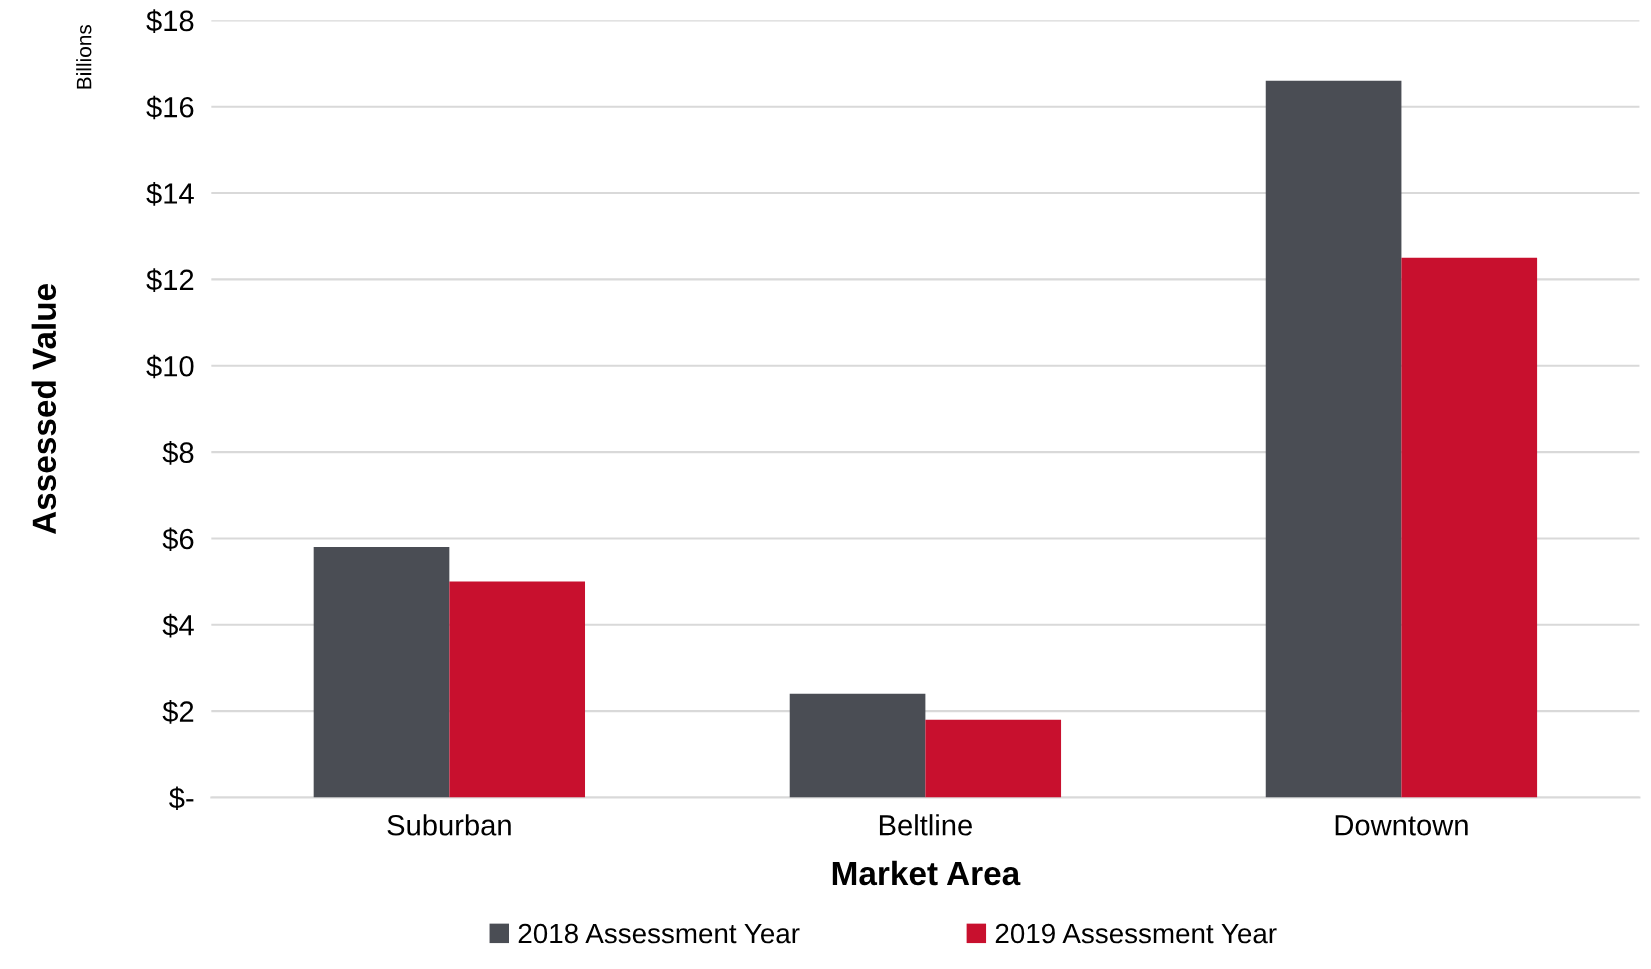 The width and height of the screenshot is (1651, 969). I want to click on legend-label: 2018 Assessment Year, so click(659, 933).